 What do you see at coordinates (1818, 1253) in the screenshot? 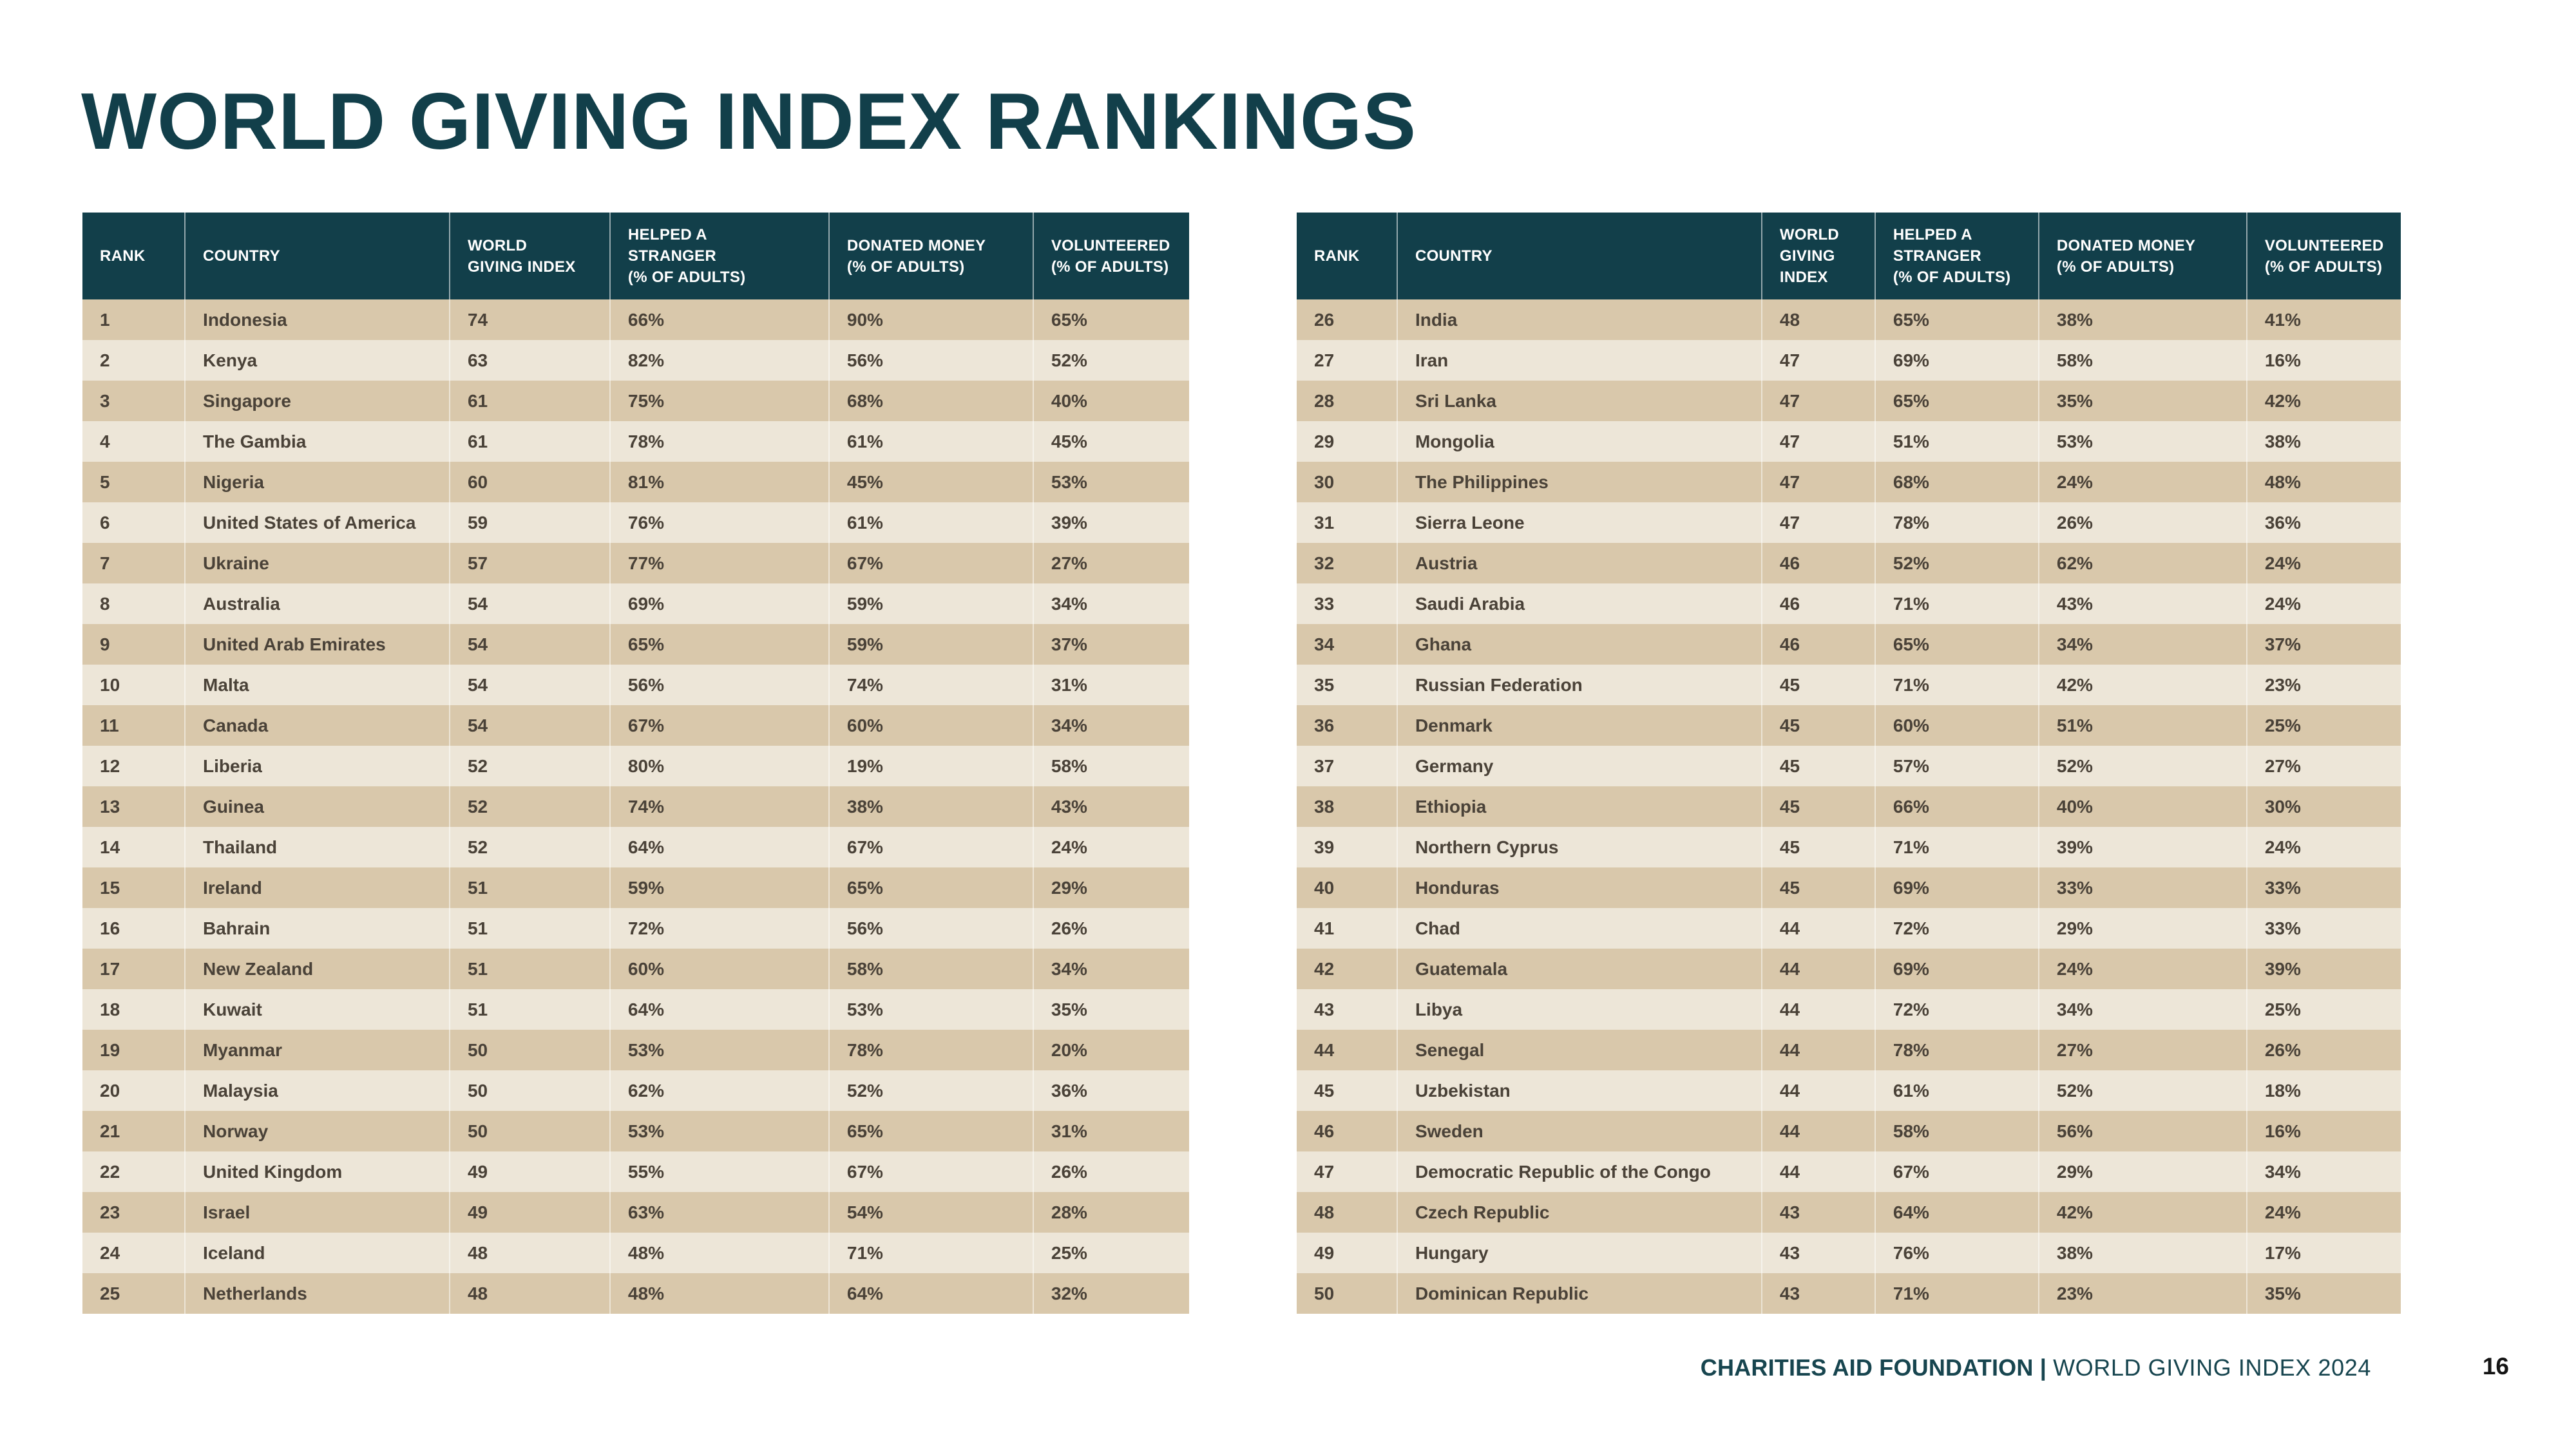
I see `giving-index-cell: 43` at bounding box center [1818, 1253].